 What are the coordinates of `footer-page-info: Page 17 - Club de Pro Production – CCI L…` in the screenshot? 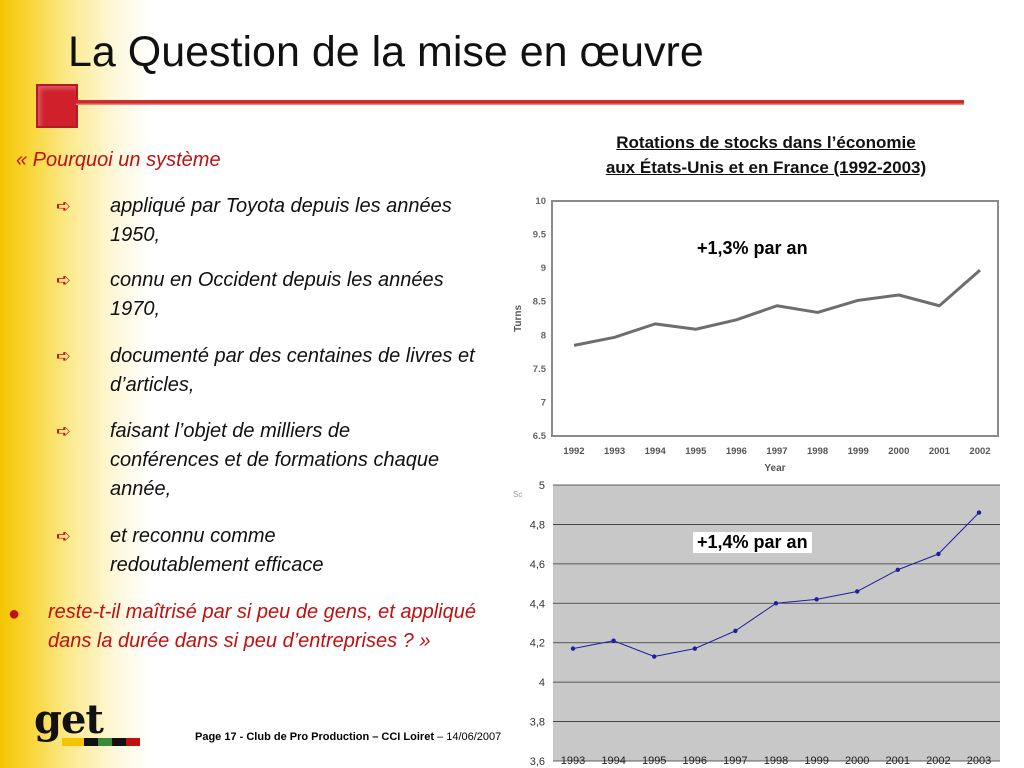 It's located at (314, 737).